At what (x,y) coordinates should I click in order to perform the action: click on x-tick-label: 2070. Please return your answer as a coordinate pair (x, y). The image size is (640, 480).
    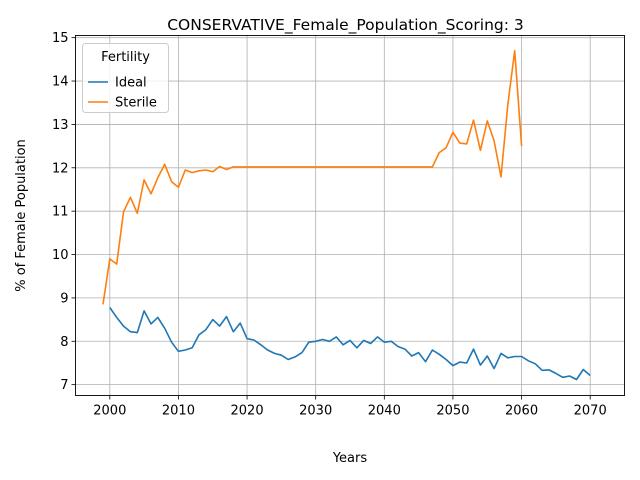
    Looking at the image, I should click on (590, 411).